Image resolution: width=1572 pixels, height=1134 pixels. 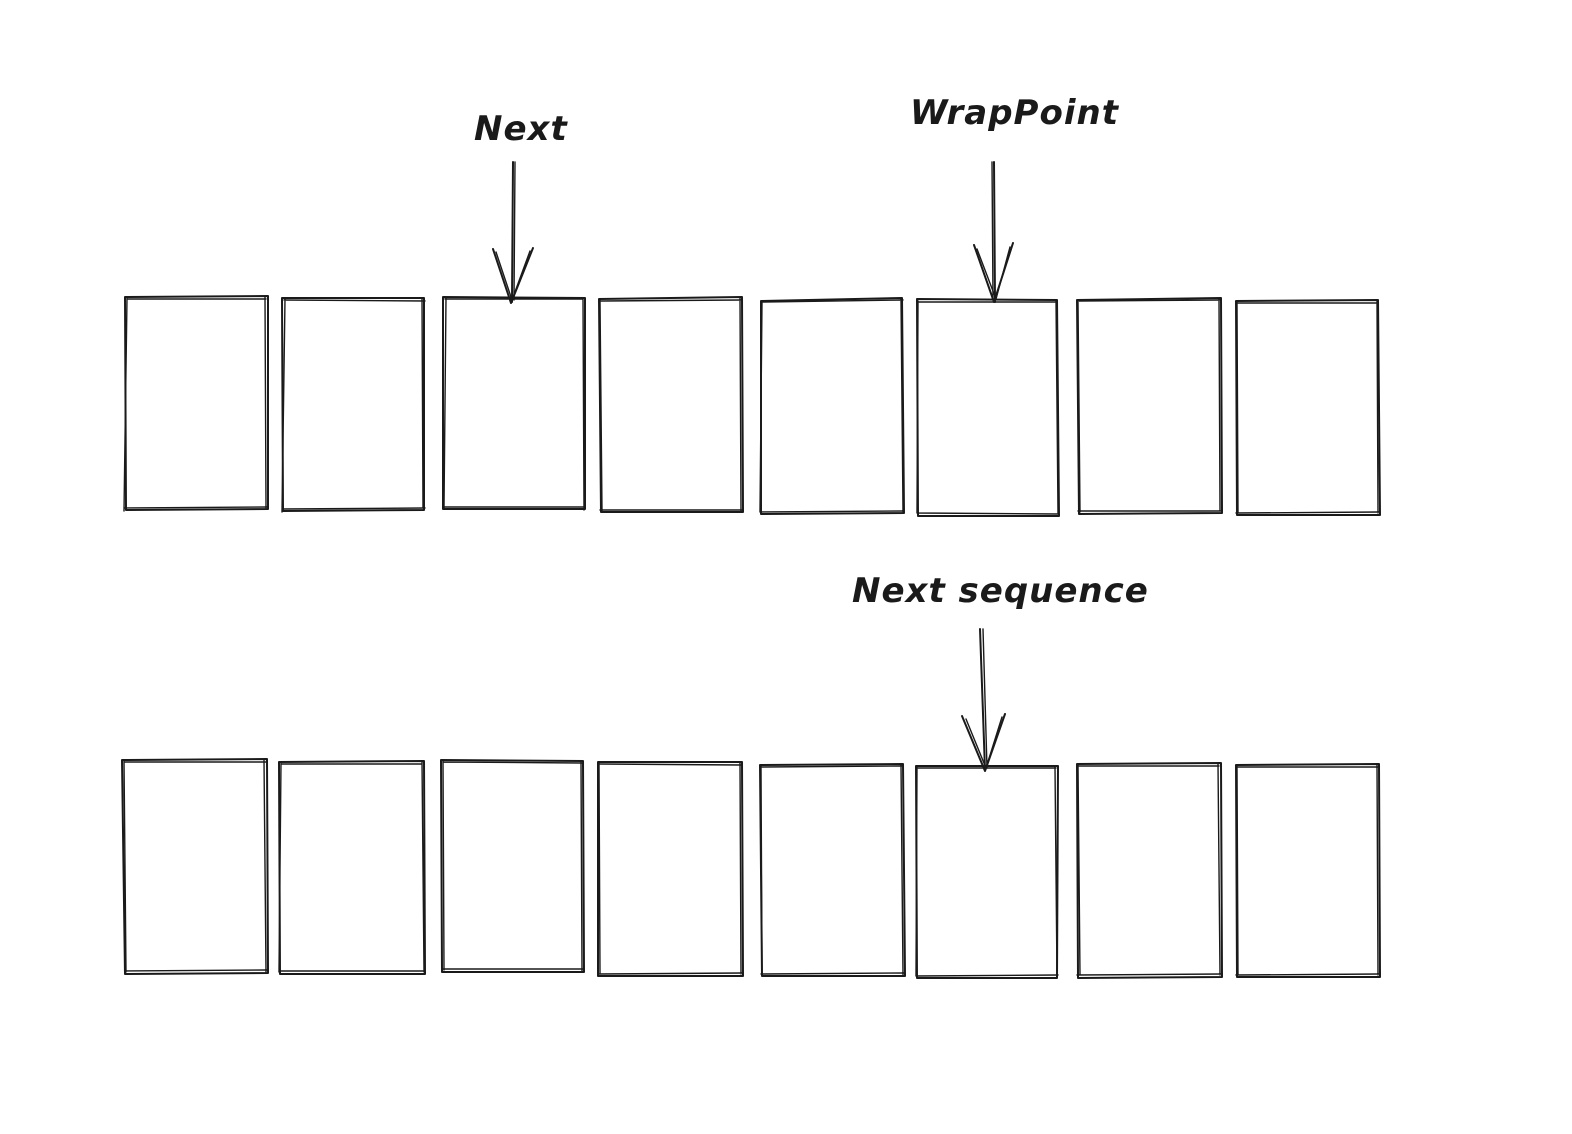 I want to click on next-sequence-label: Next sequence, so click(x=1000, y=591).